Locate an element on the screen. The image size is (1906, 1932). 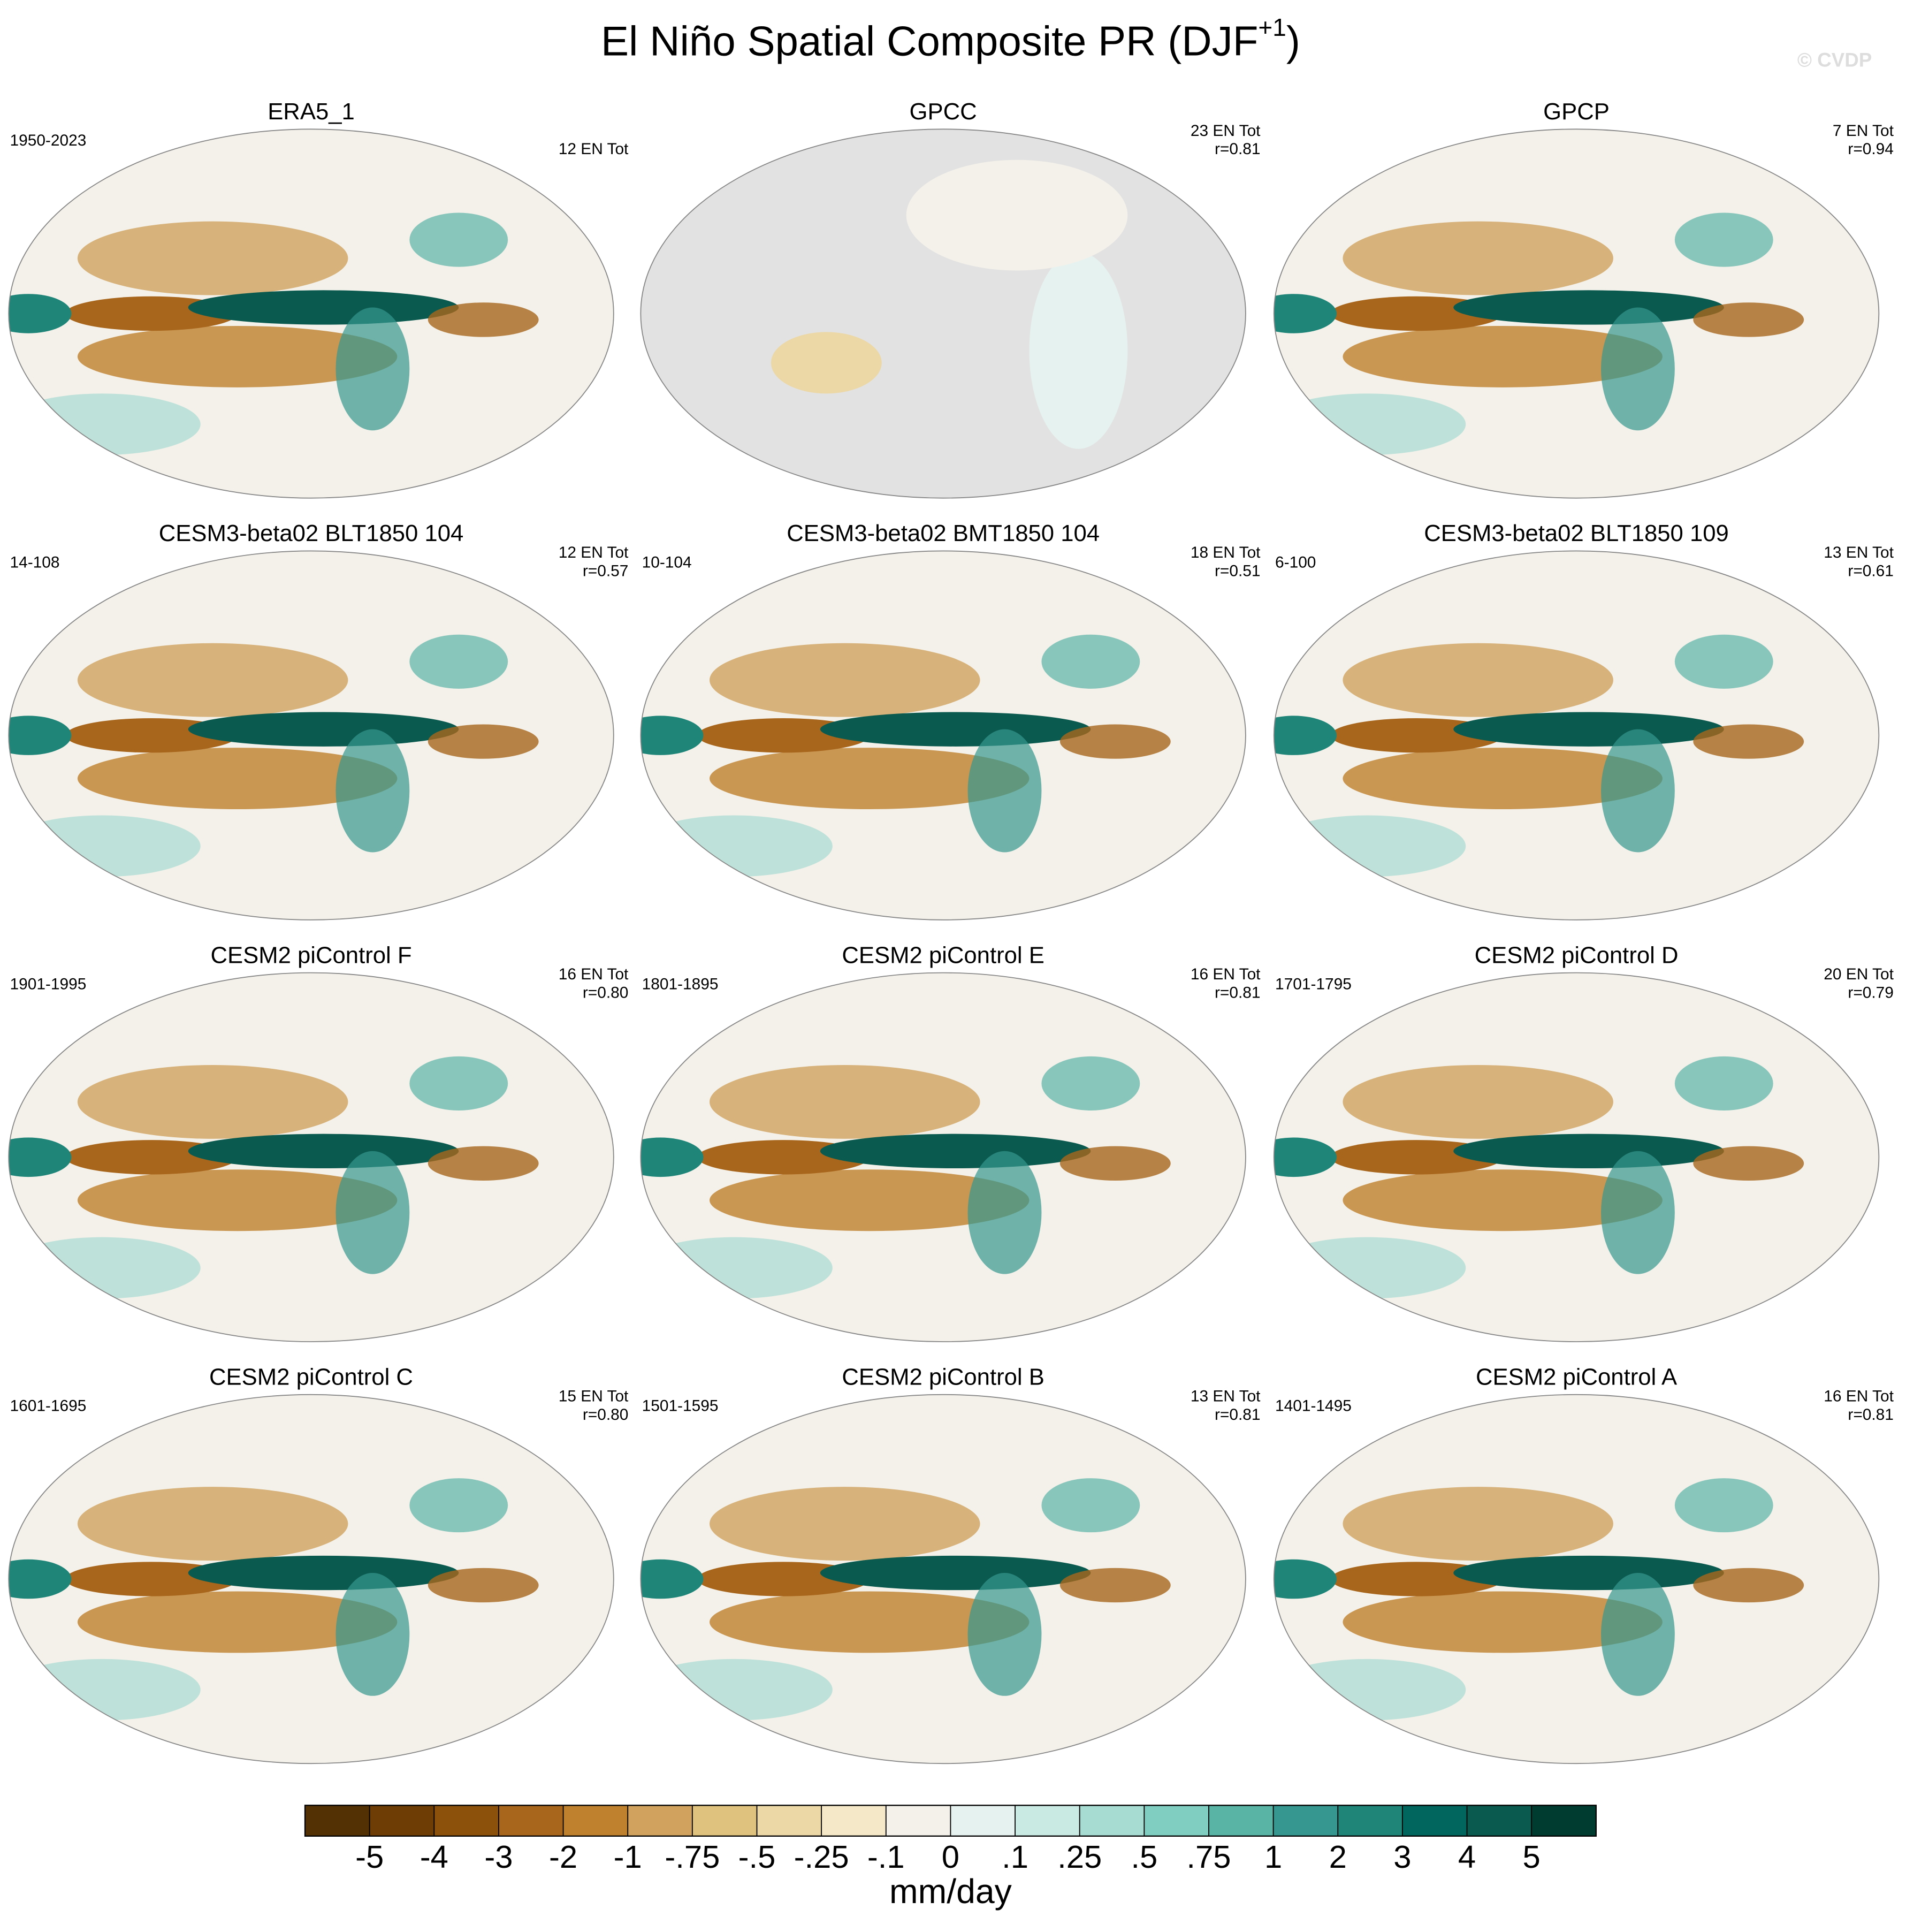
colorbar-tick-label: -2 is located at coordinates (563, 1857).